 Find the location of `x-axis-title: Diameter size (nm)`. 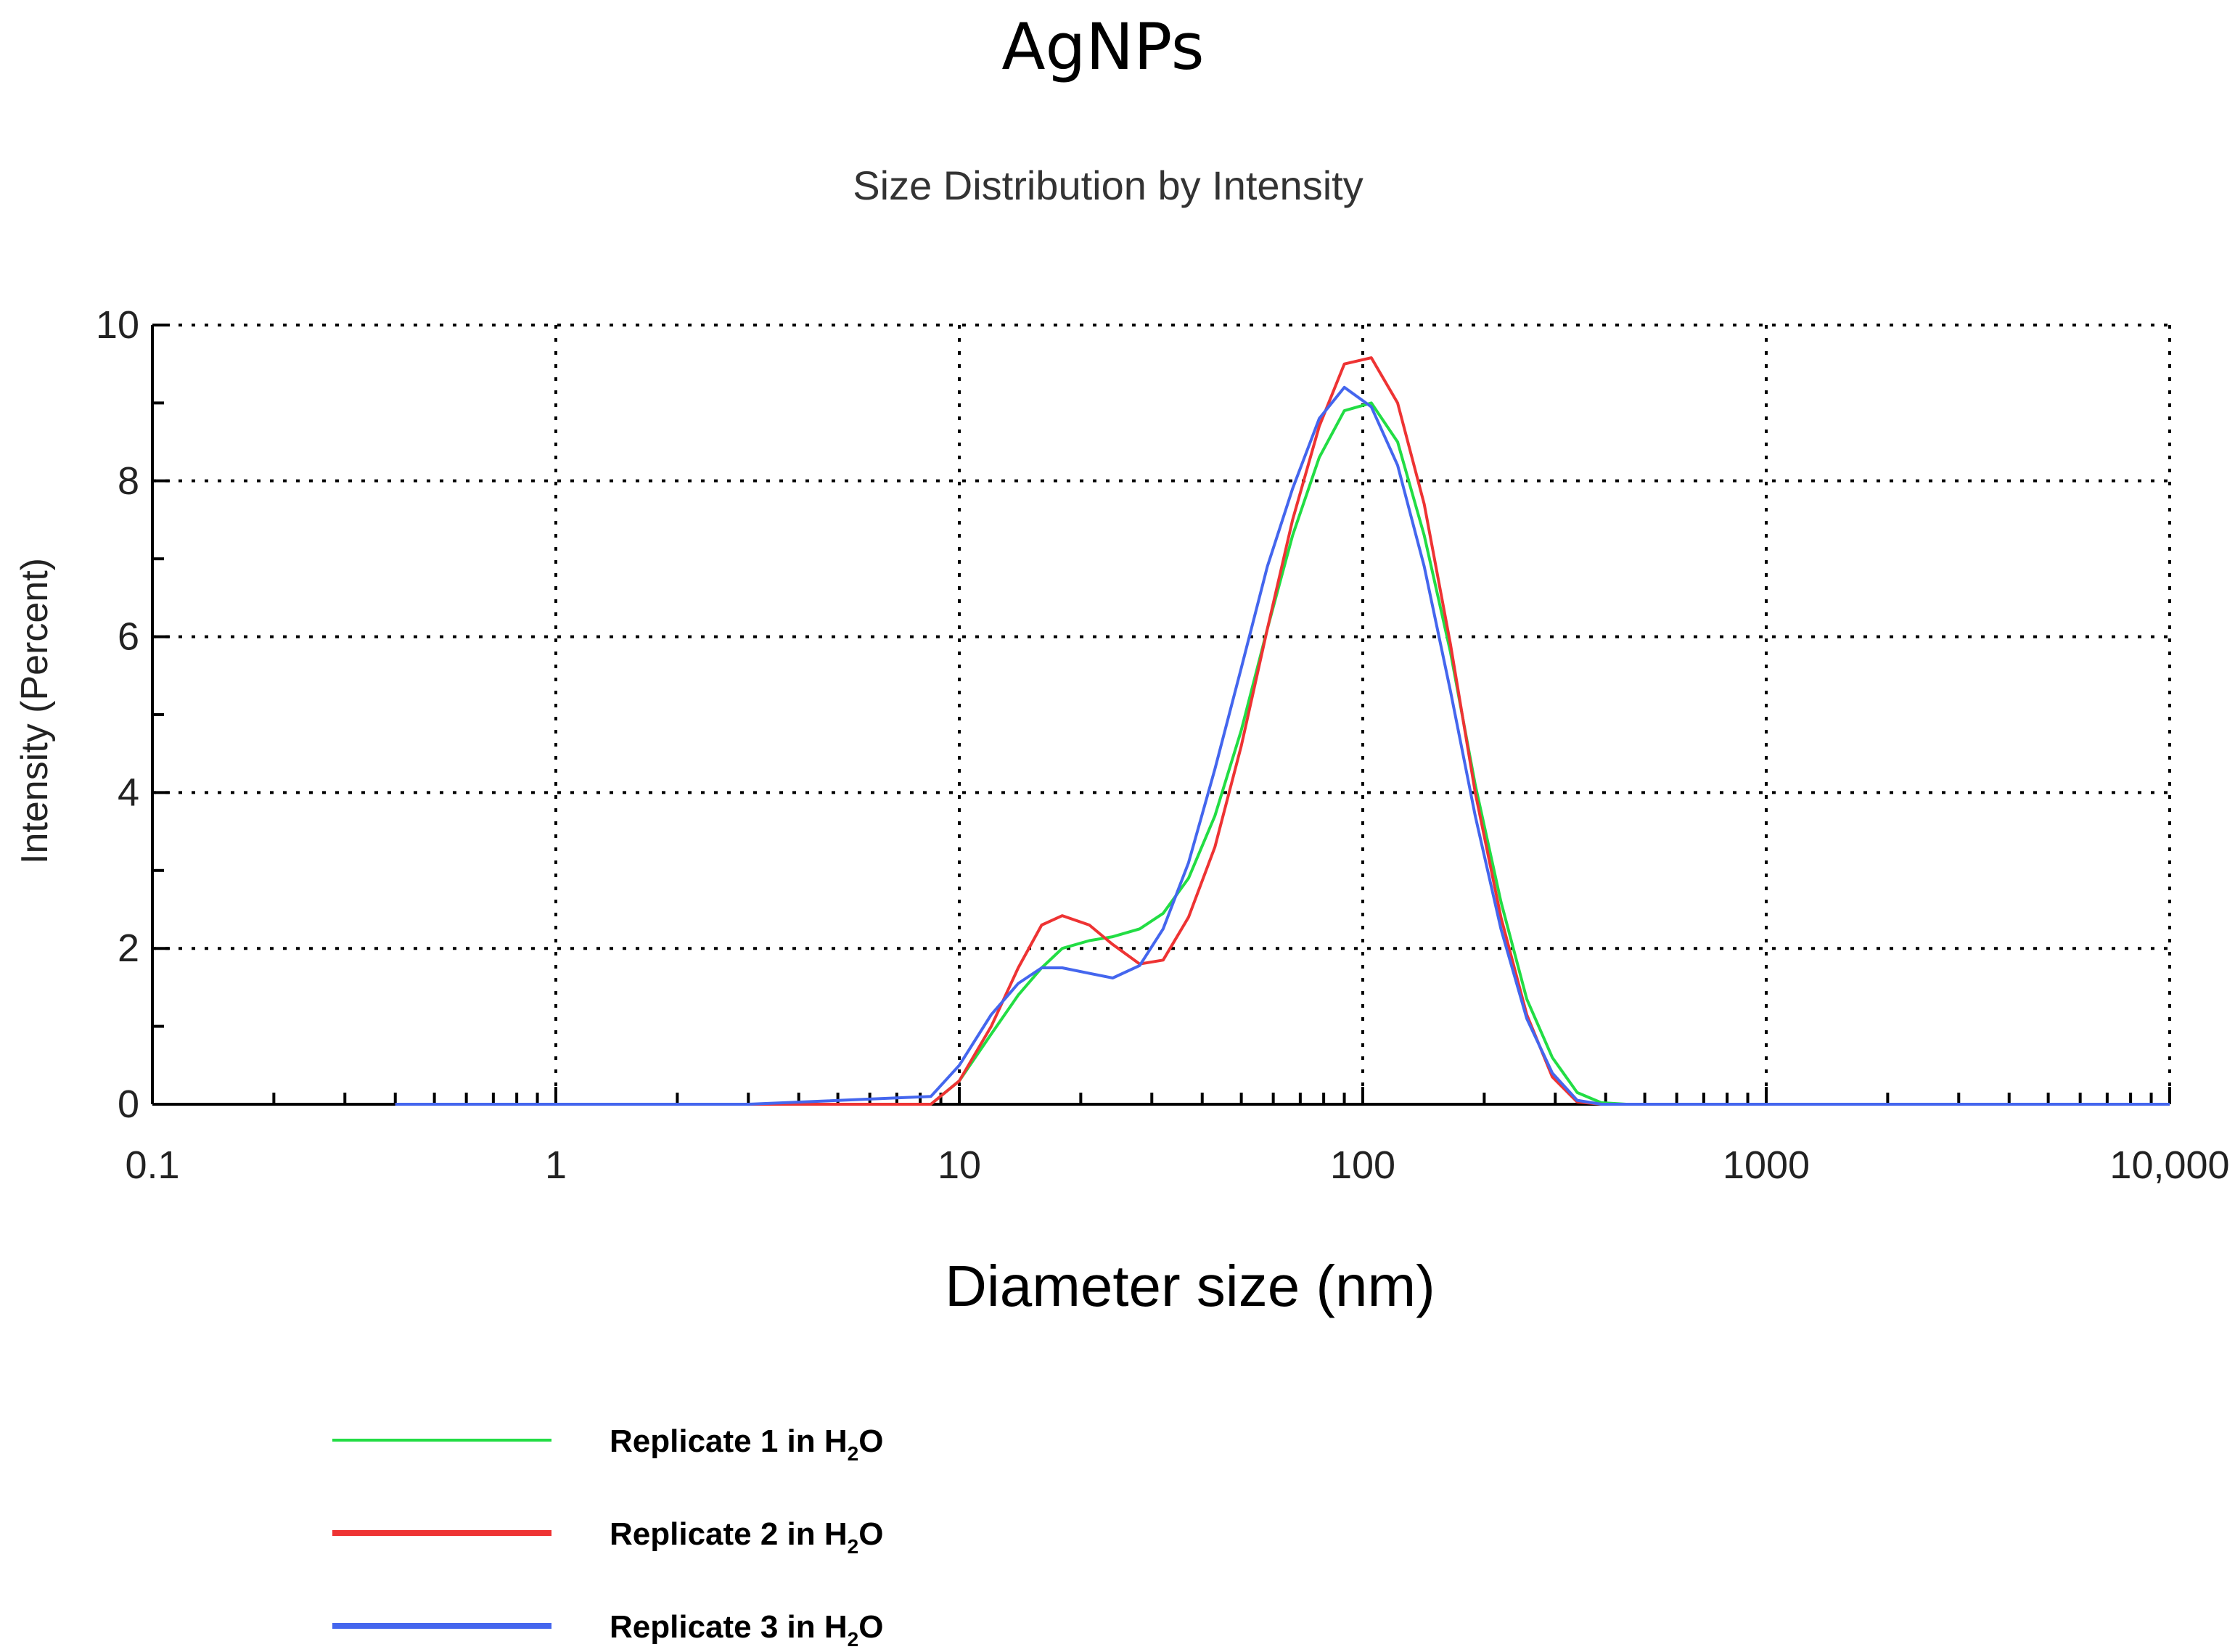

x-axis-title: Diameter size (nm) is located at coordinates (1190, 1286).